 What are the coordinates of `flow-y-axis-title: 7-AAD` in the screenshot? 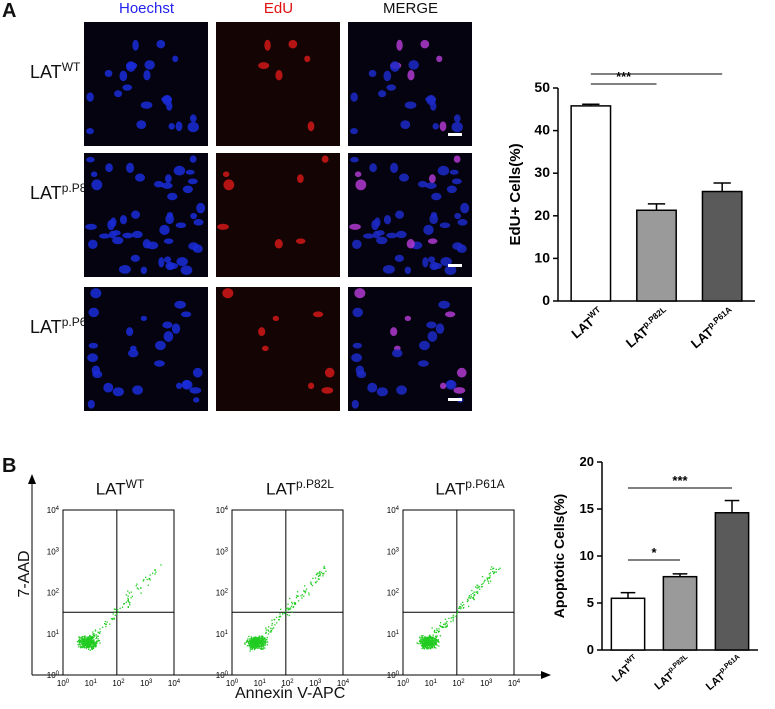 It's located at (24, 574).